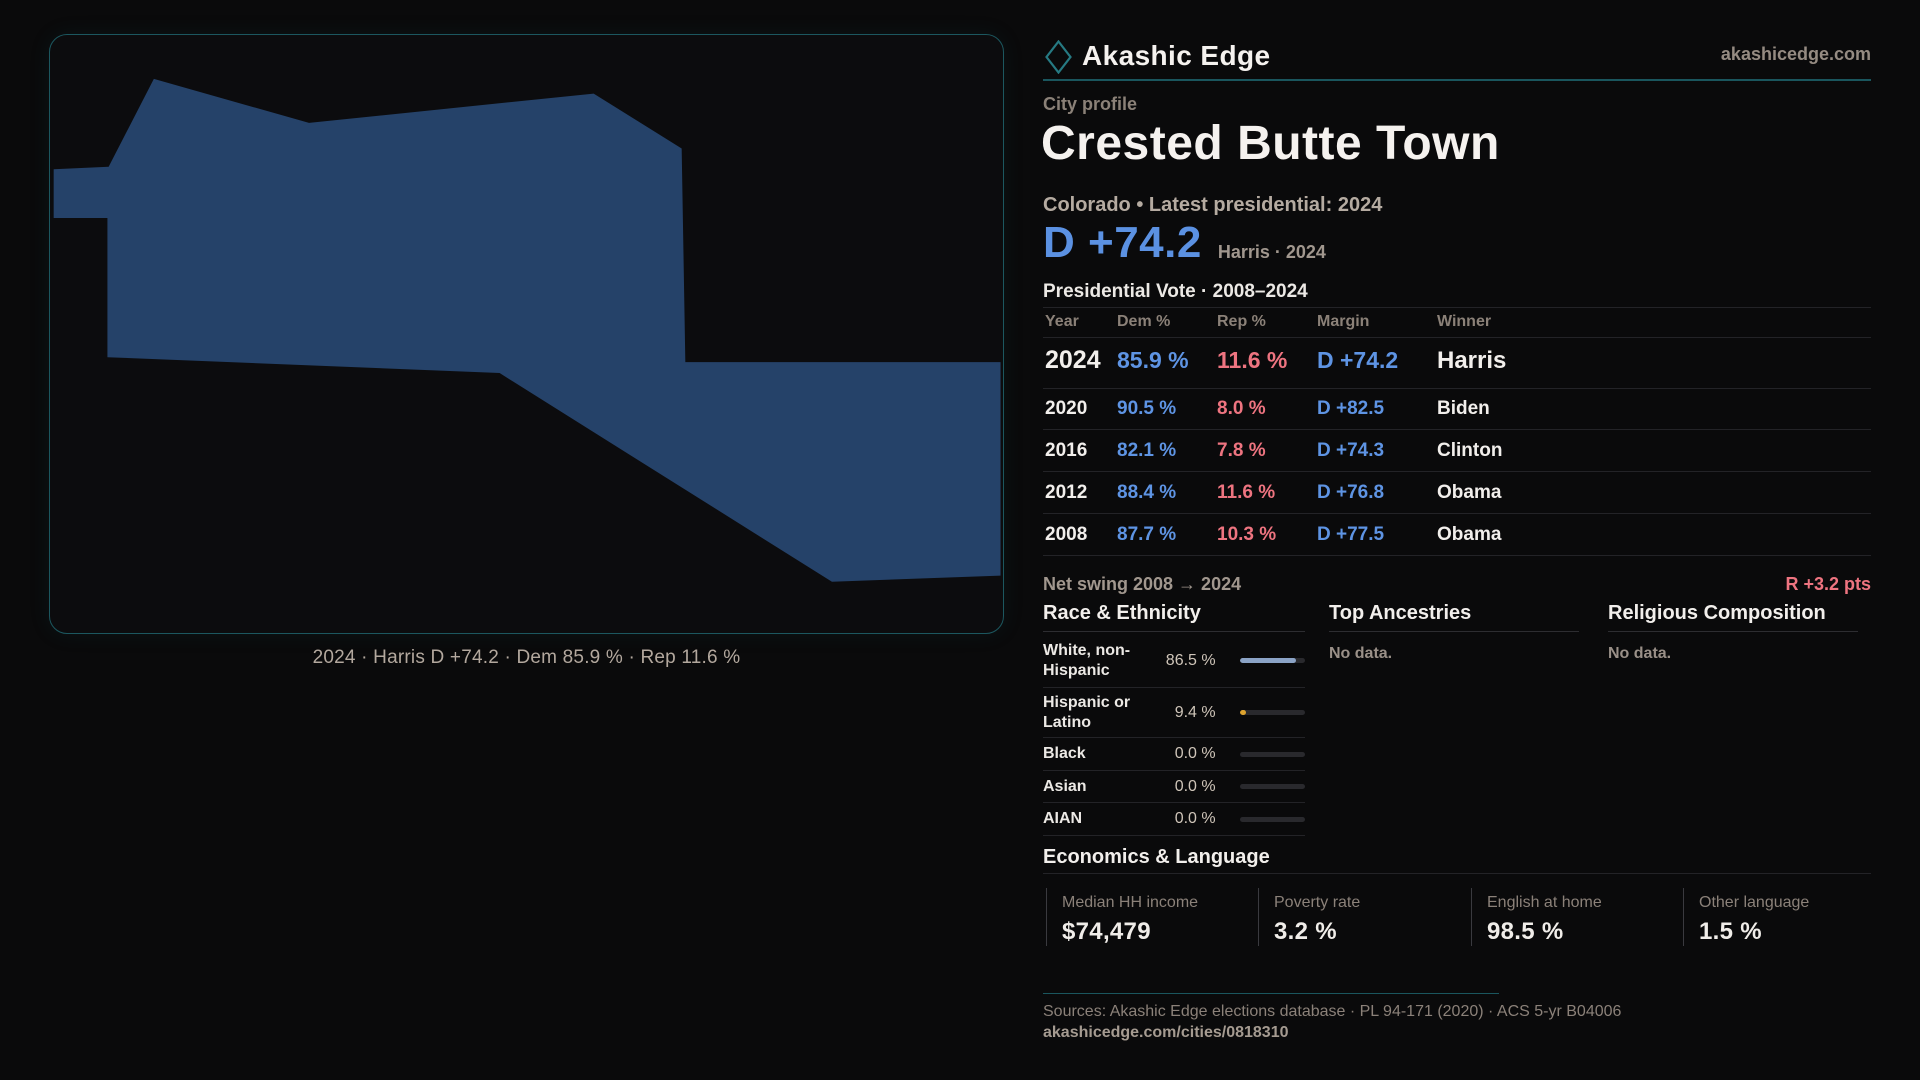 This screenshot has height=1080, width=1920. I want to click on cell-year: 2016, so click(1066, 450).